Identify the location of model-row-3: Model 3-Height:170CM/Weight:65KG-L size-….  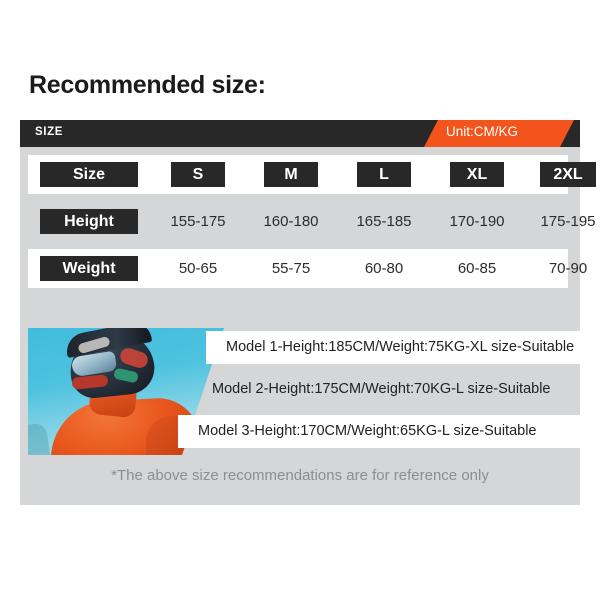
(389, 431).